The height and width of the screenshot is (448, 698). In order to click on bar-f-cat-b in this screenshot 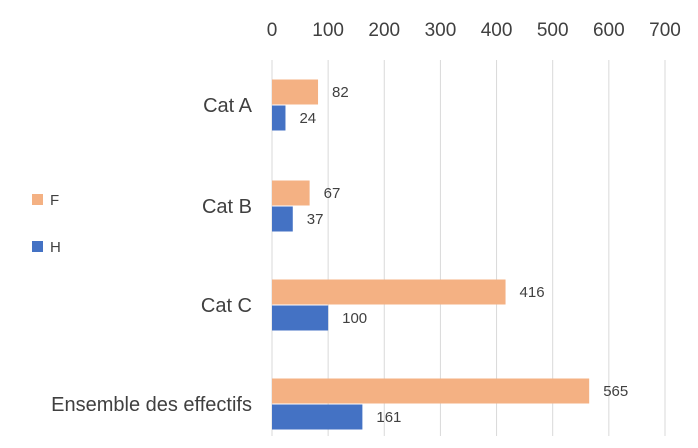, I will do `click(291, 193)`.